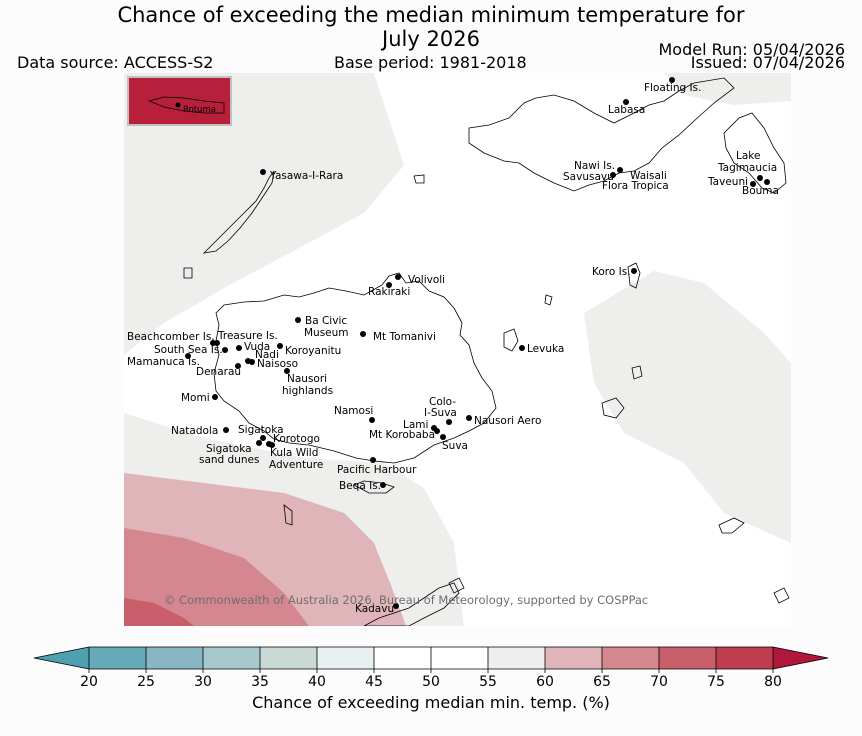  I want to click on issued-date: Issued: 07/04/2026, so click(767, 62).